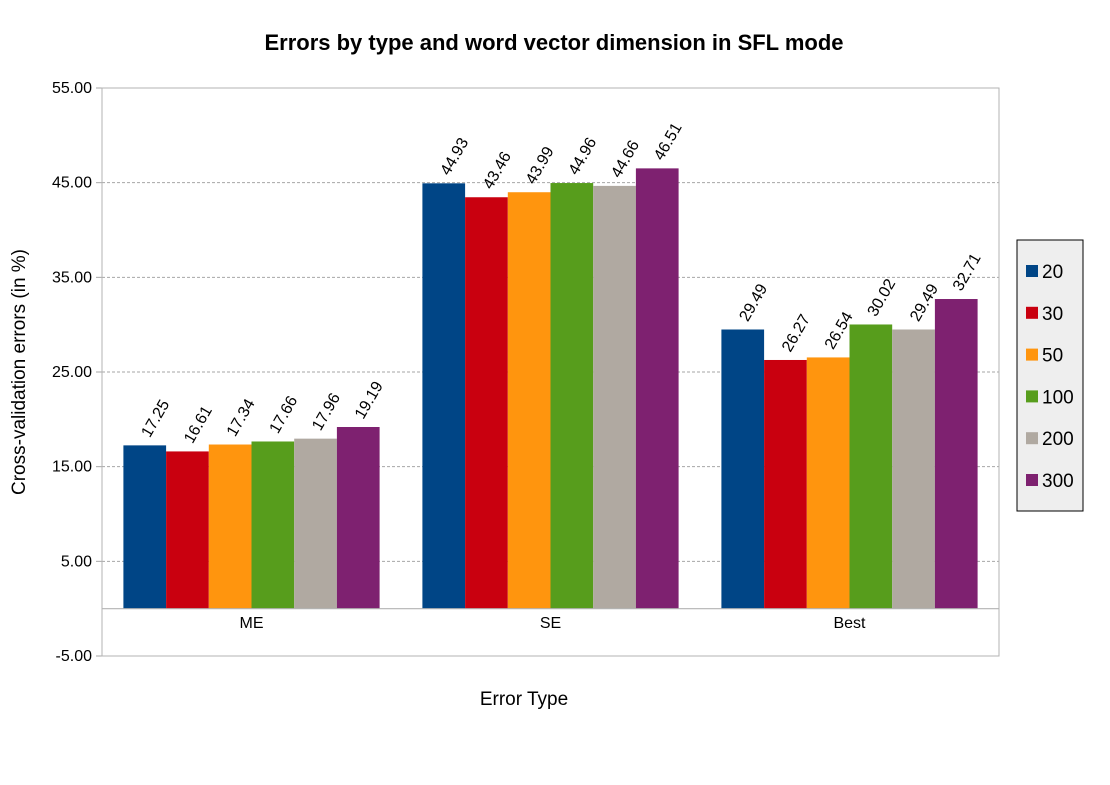  What do you see at coordinates (72, 88) in the screenshot?
I see `y-tick-label: 55.00` at bounding box center [72, 88].